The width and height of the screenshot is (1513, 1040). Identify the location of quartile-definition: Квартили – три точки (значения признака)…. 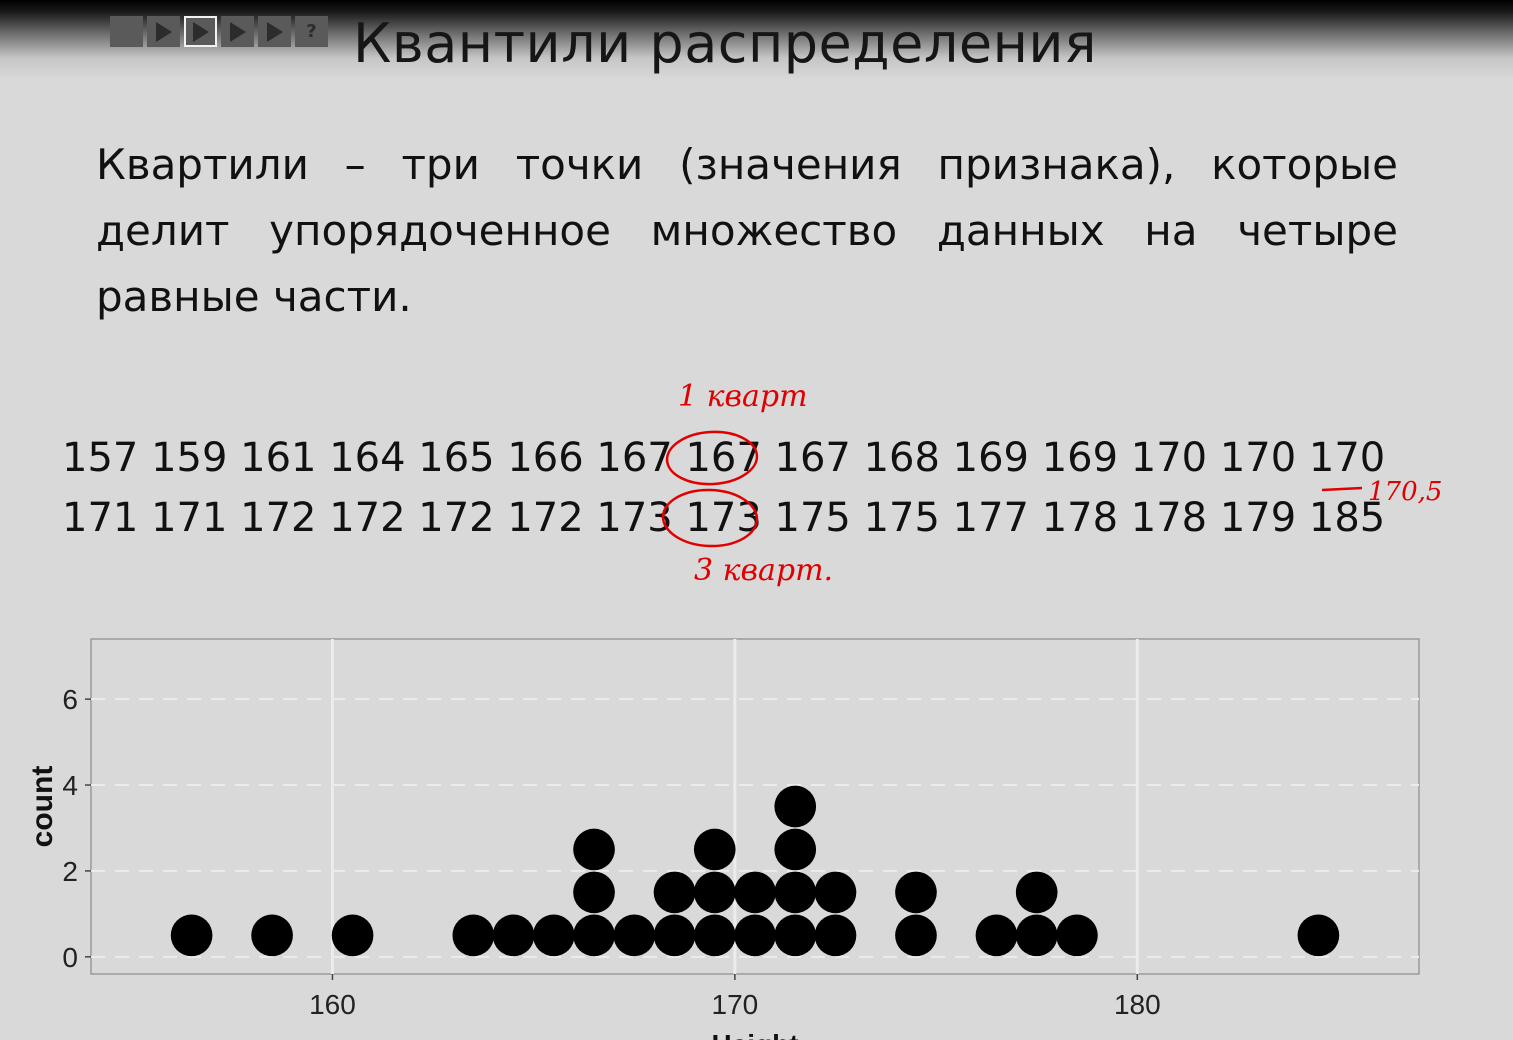
(747, 230).